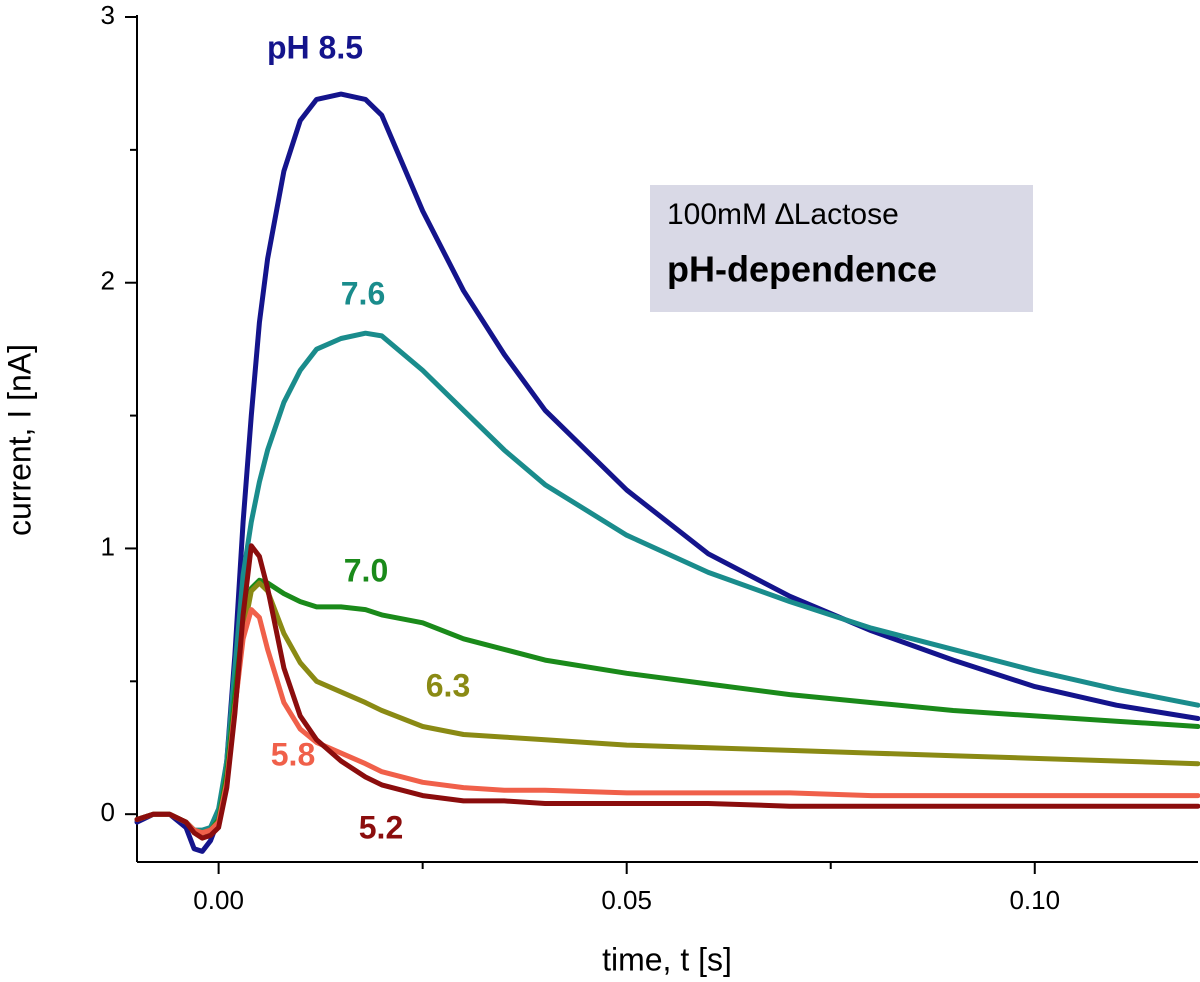 This screenshot has width=1200, height=982. What do you see at coordinates (667, 959) in the screenshot?
I see `x-axis-label: time, t [s]` at bounding box center [667, 959].